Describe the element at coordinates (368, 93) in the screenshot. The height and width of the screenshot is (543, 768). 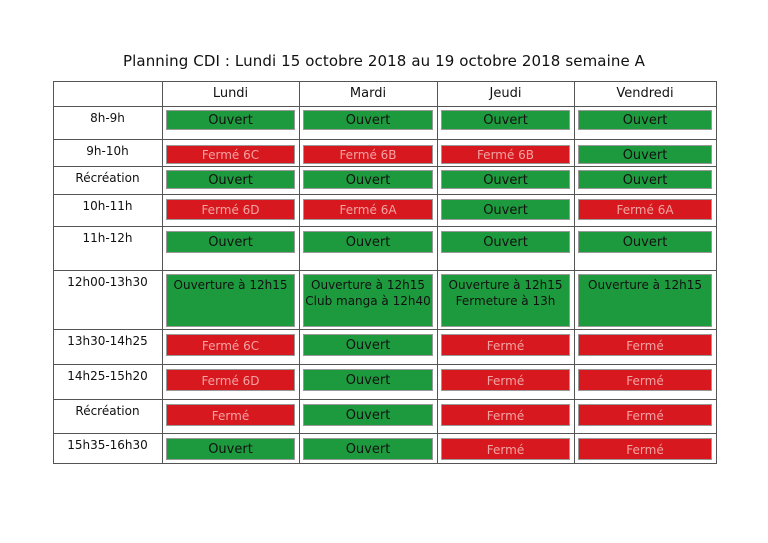
I see `day-header-mardi: Mardi` at that location.